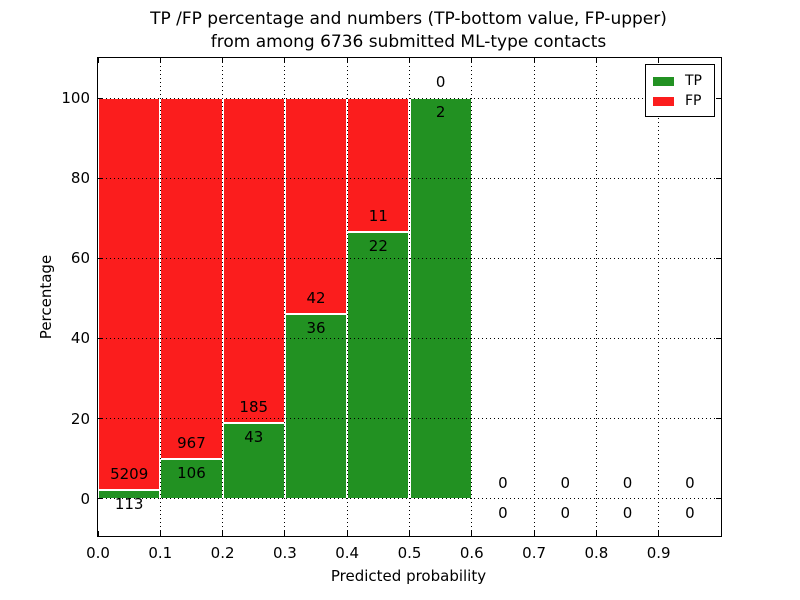 Image resolution: width=800 pixels, height=600 pixels. Describe the element at coordinates (409, 553) in the screenshot. I see `x-tick-label-0.5: 0.5` at that location.